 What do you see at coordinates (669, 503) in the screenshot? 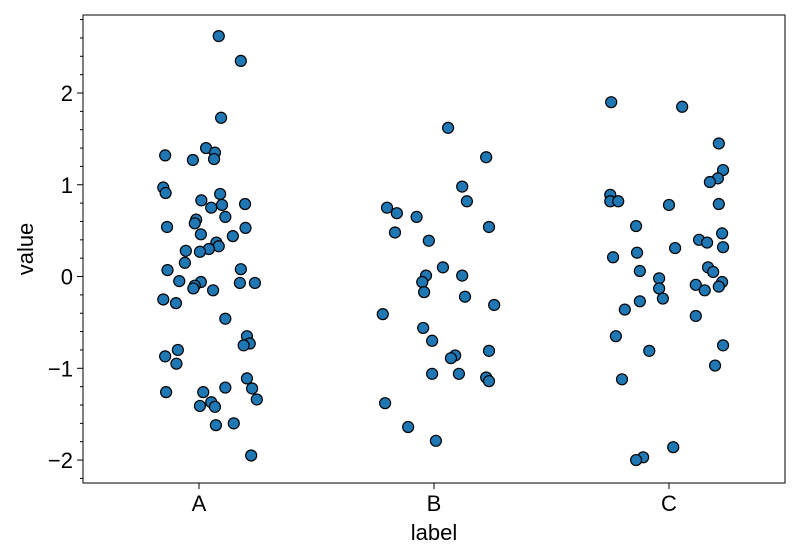
I see `x-tick-label-c: C` at bounding box center [669, 503].